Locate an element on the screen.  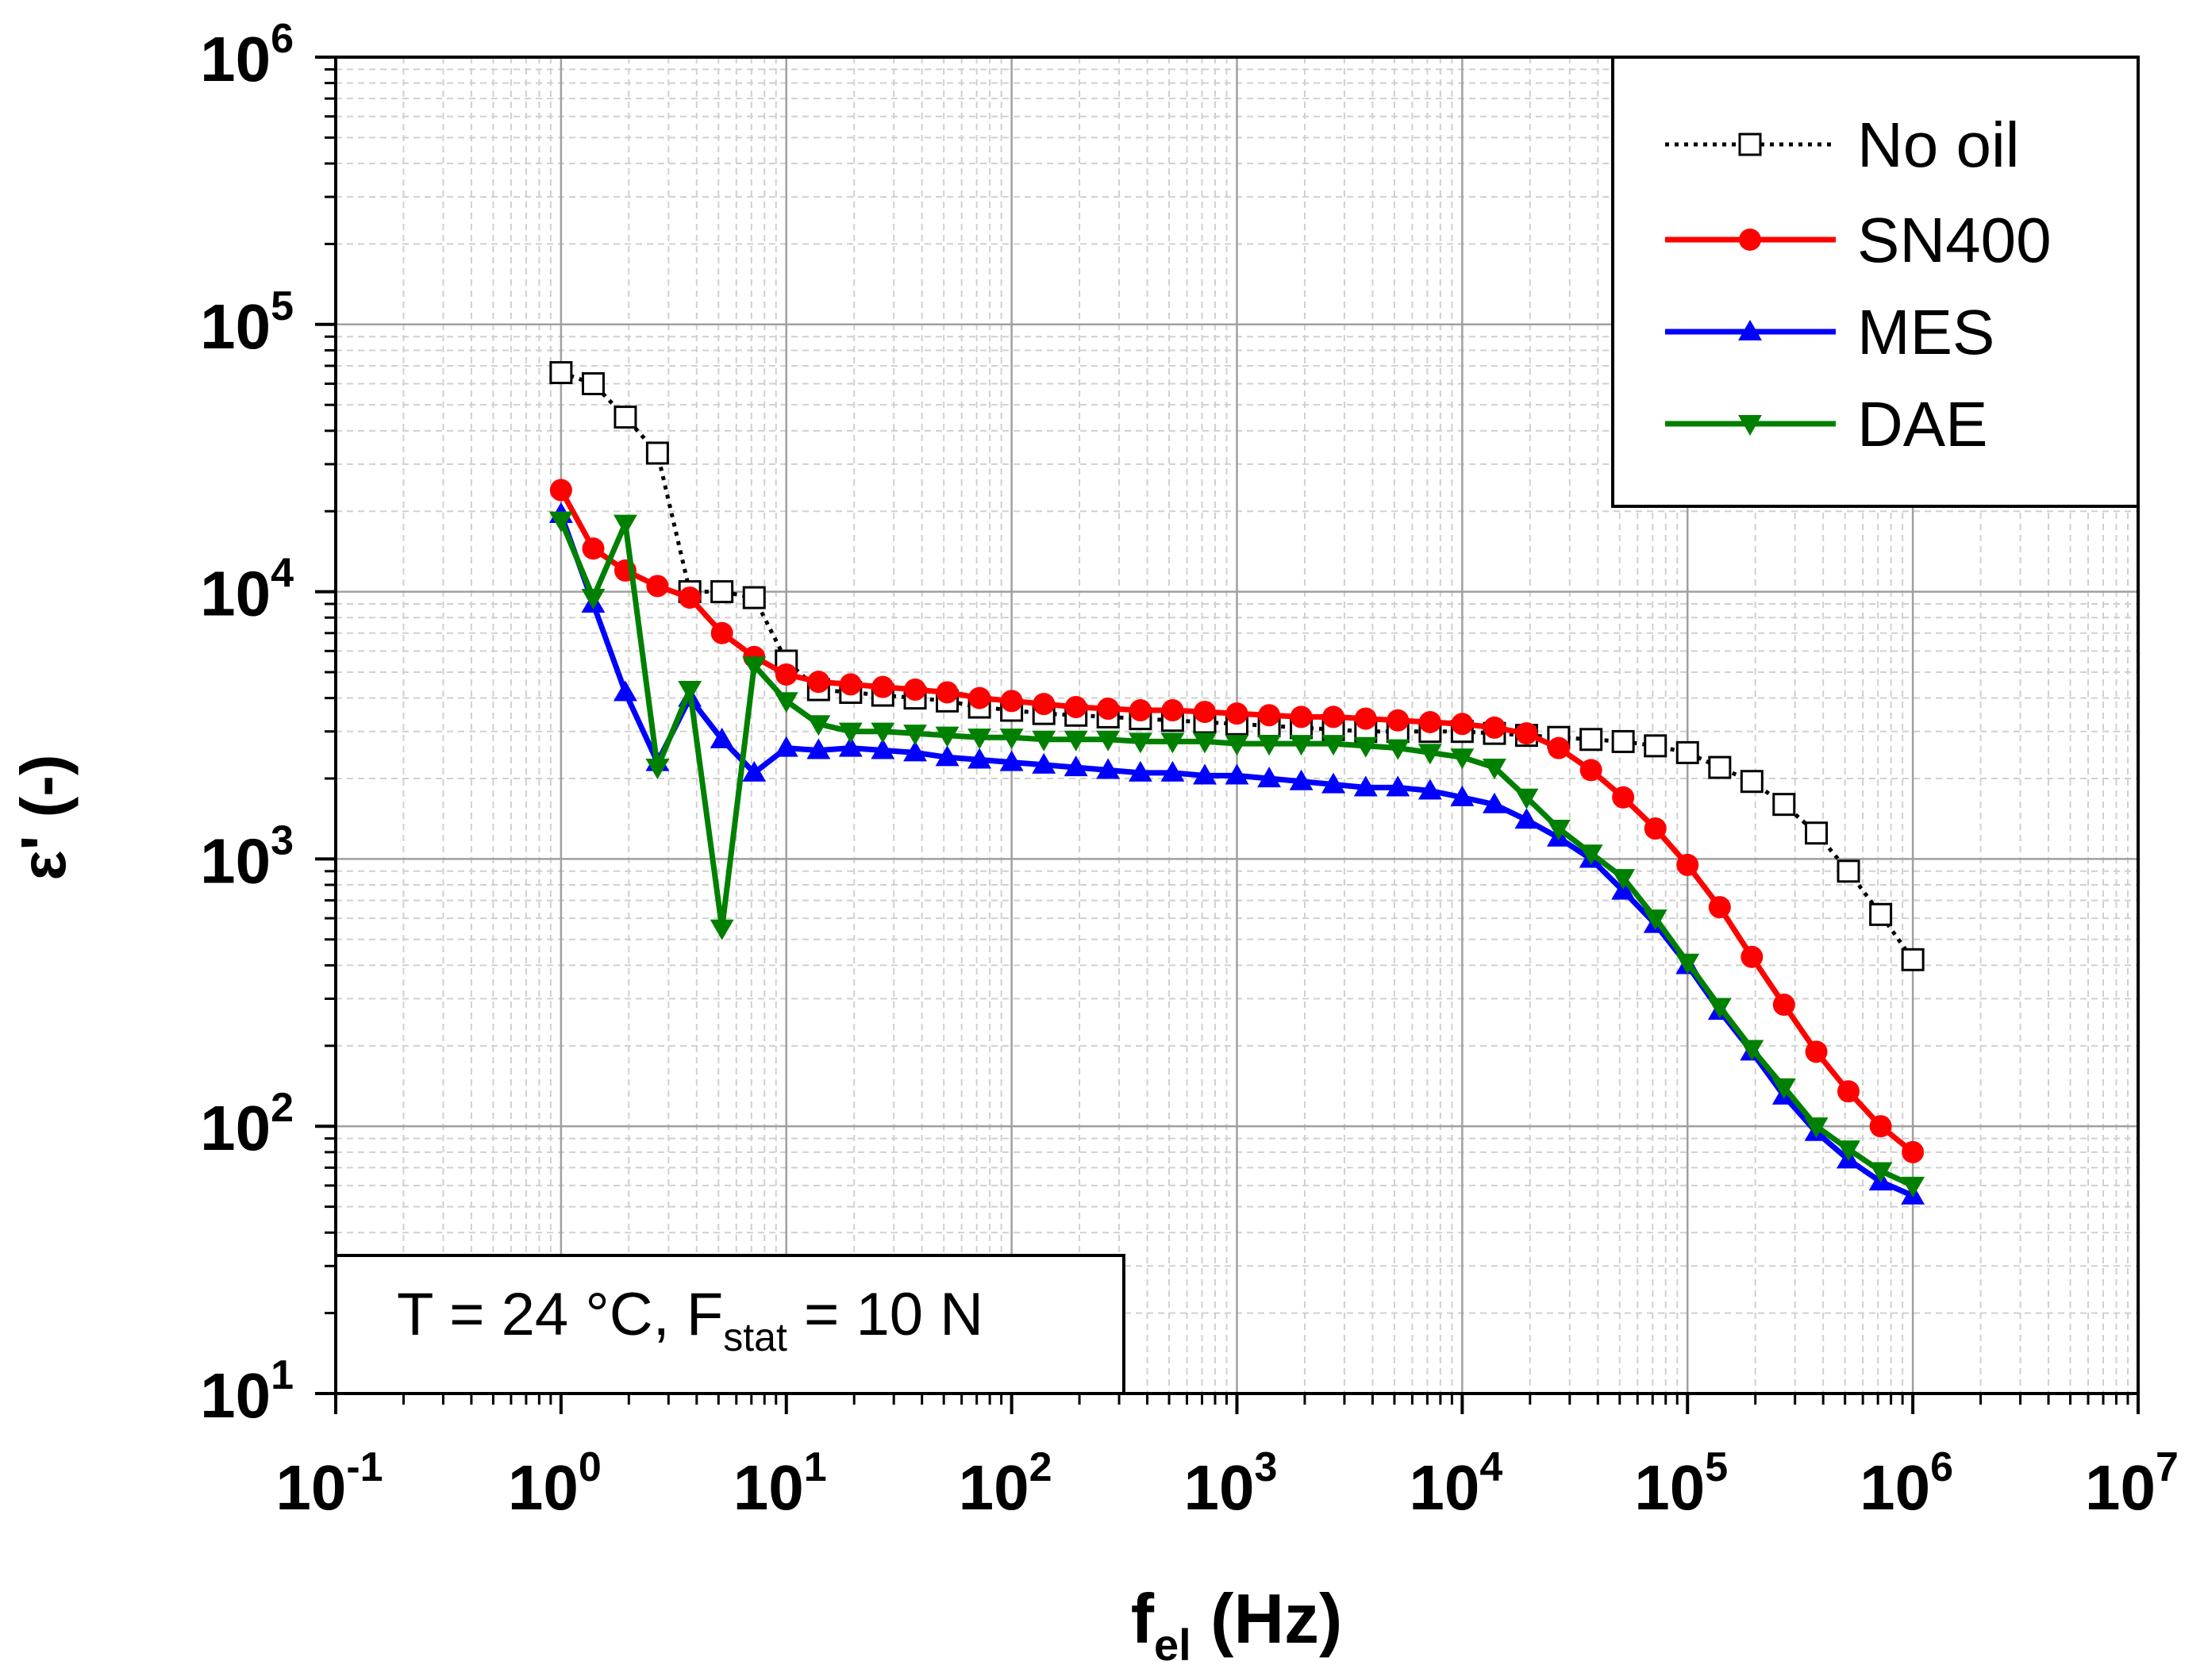
legend-label-mes: MES is located at coordinates (1926, 332).